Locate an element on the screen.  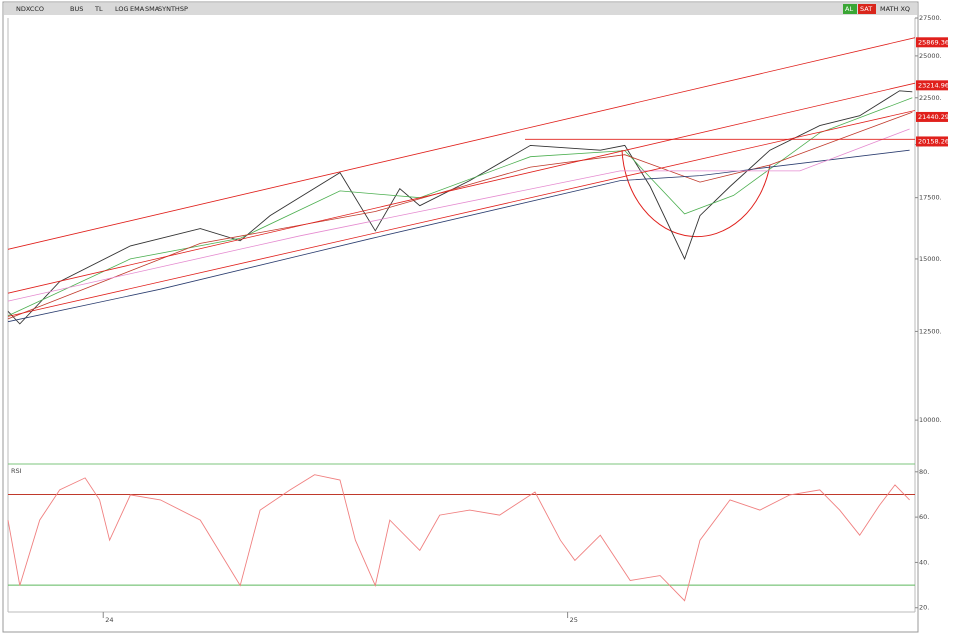
toolbar-item: NDXCCO is located at coordinates (30, 9).